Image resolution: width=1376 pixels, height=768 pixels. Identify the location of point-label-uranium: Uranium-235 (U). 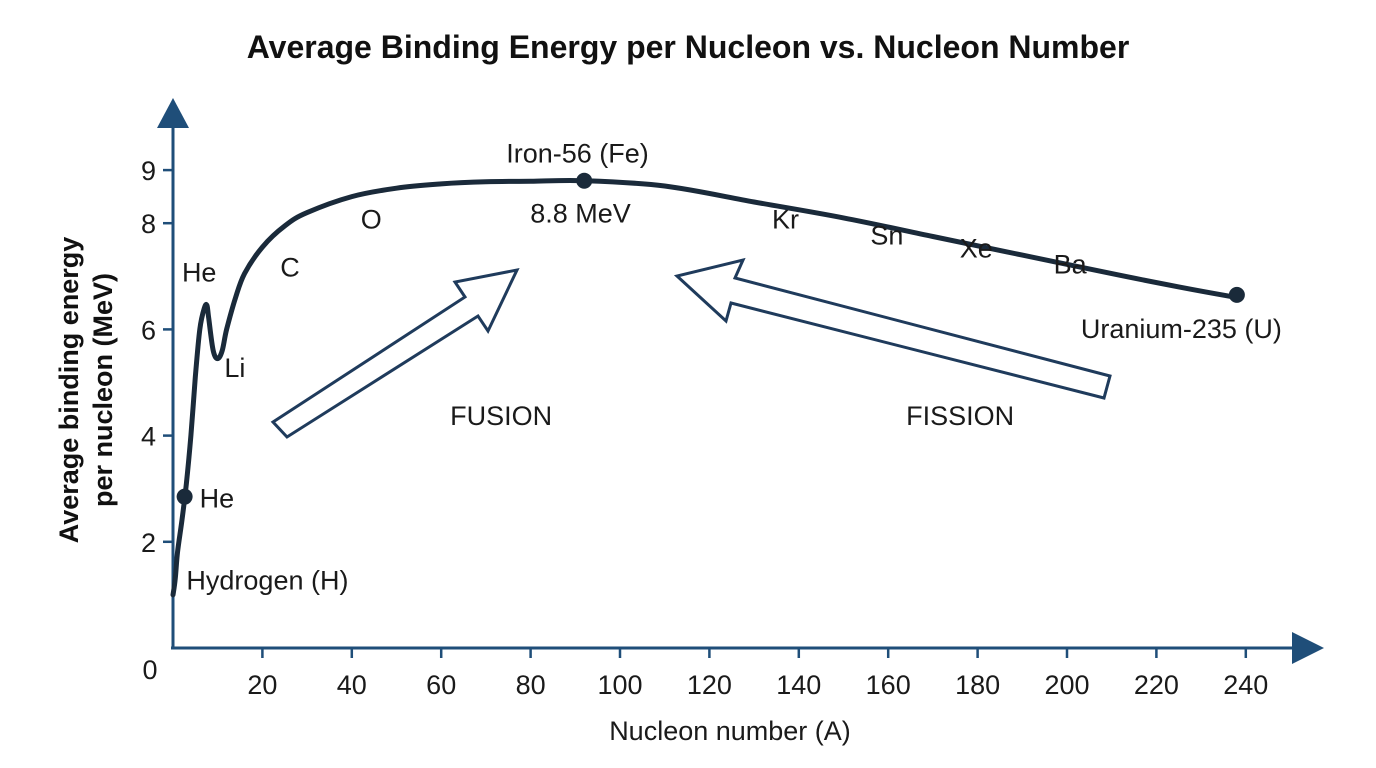
(1181, 329).